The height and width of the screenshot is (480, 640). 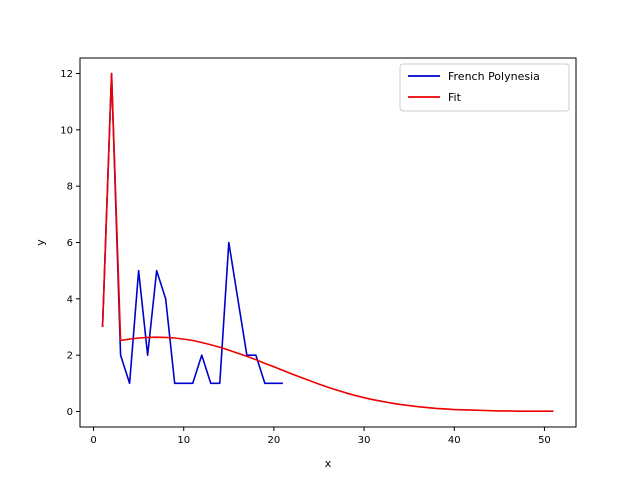 What do you see at coordinates (454, 440) in the screenshot?
I see `x-tick-label: 40` at bounding box center [454, 440].